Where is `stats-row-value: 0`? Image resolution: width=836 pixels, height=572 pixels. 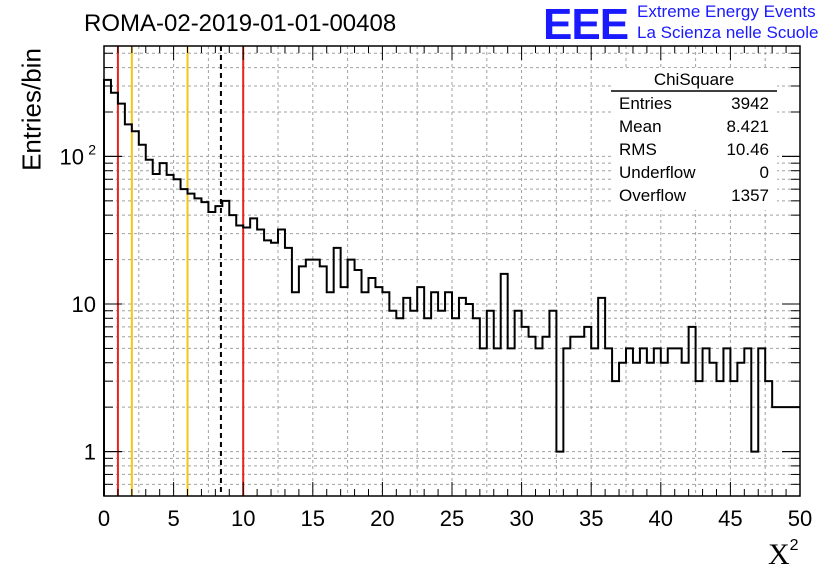
stats-row-value: 0 is located at coordinates (764, 172).